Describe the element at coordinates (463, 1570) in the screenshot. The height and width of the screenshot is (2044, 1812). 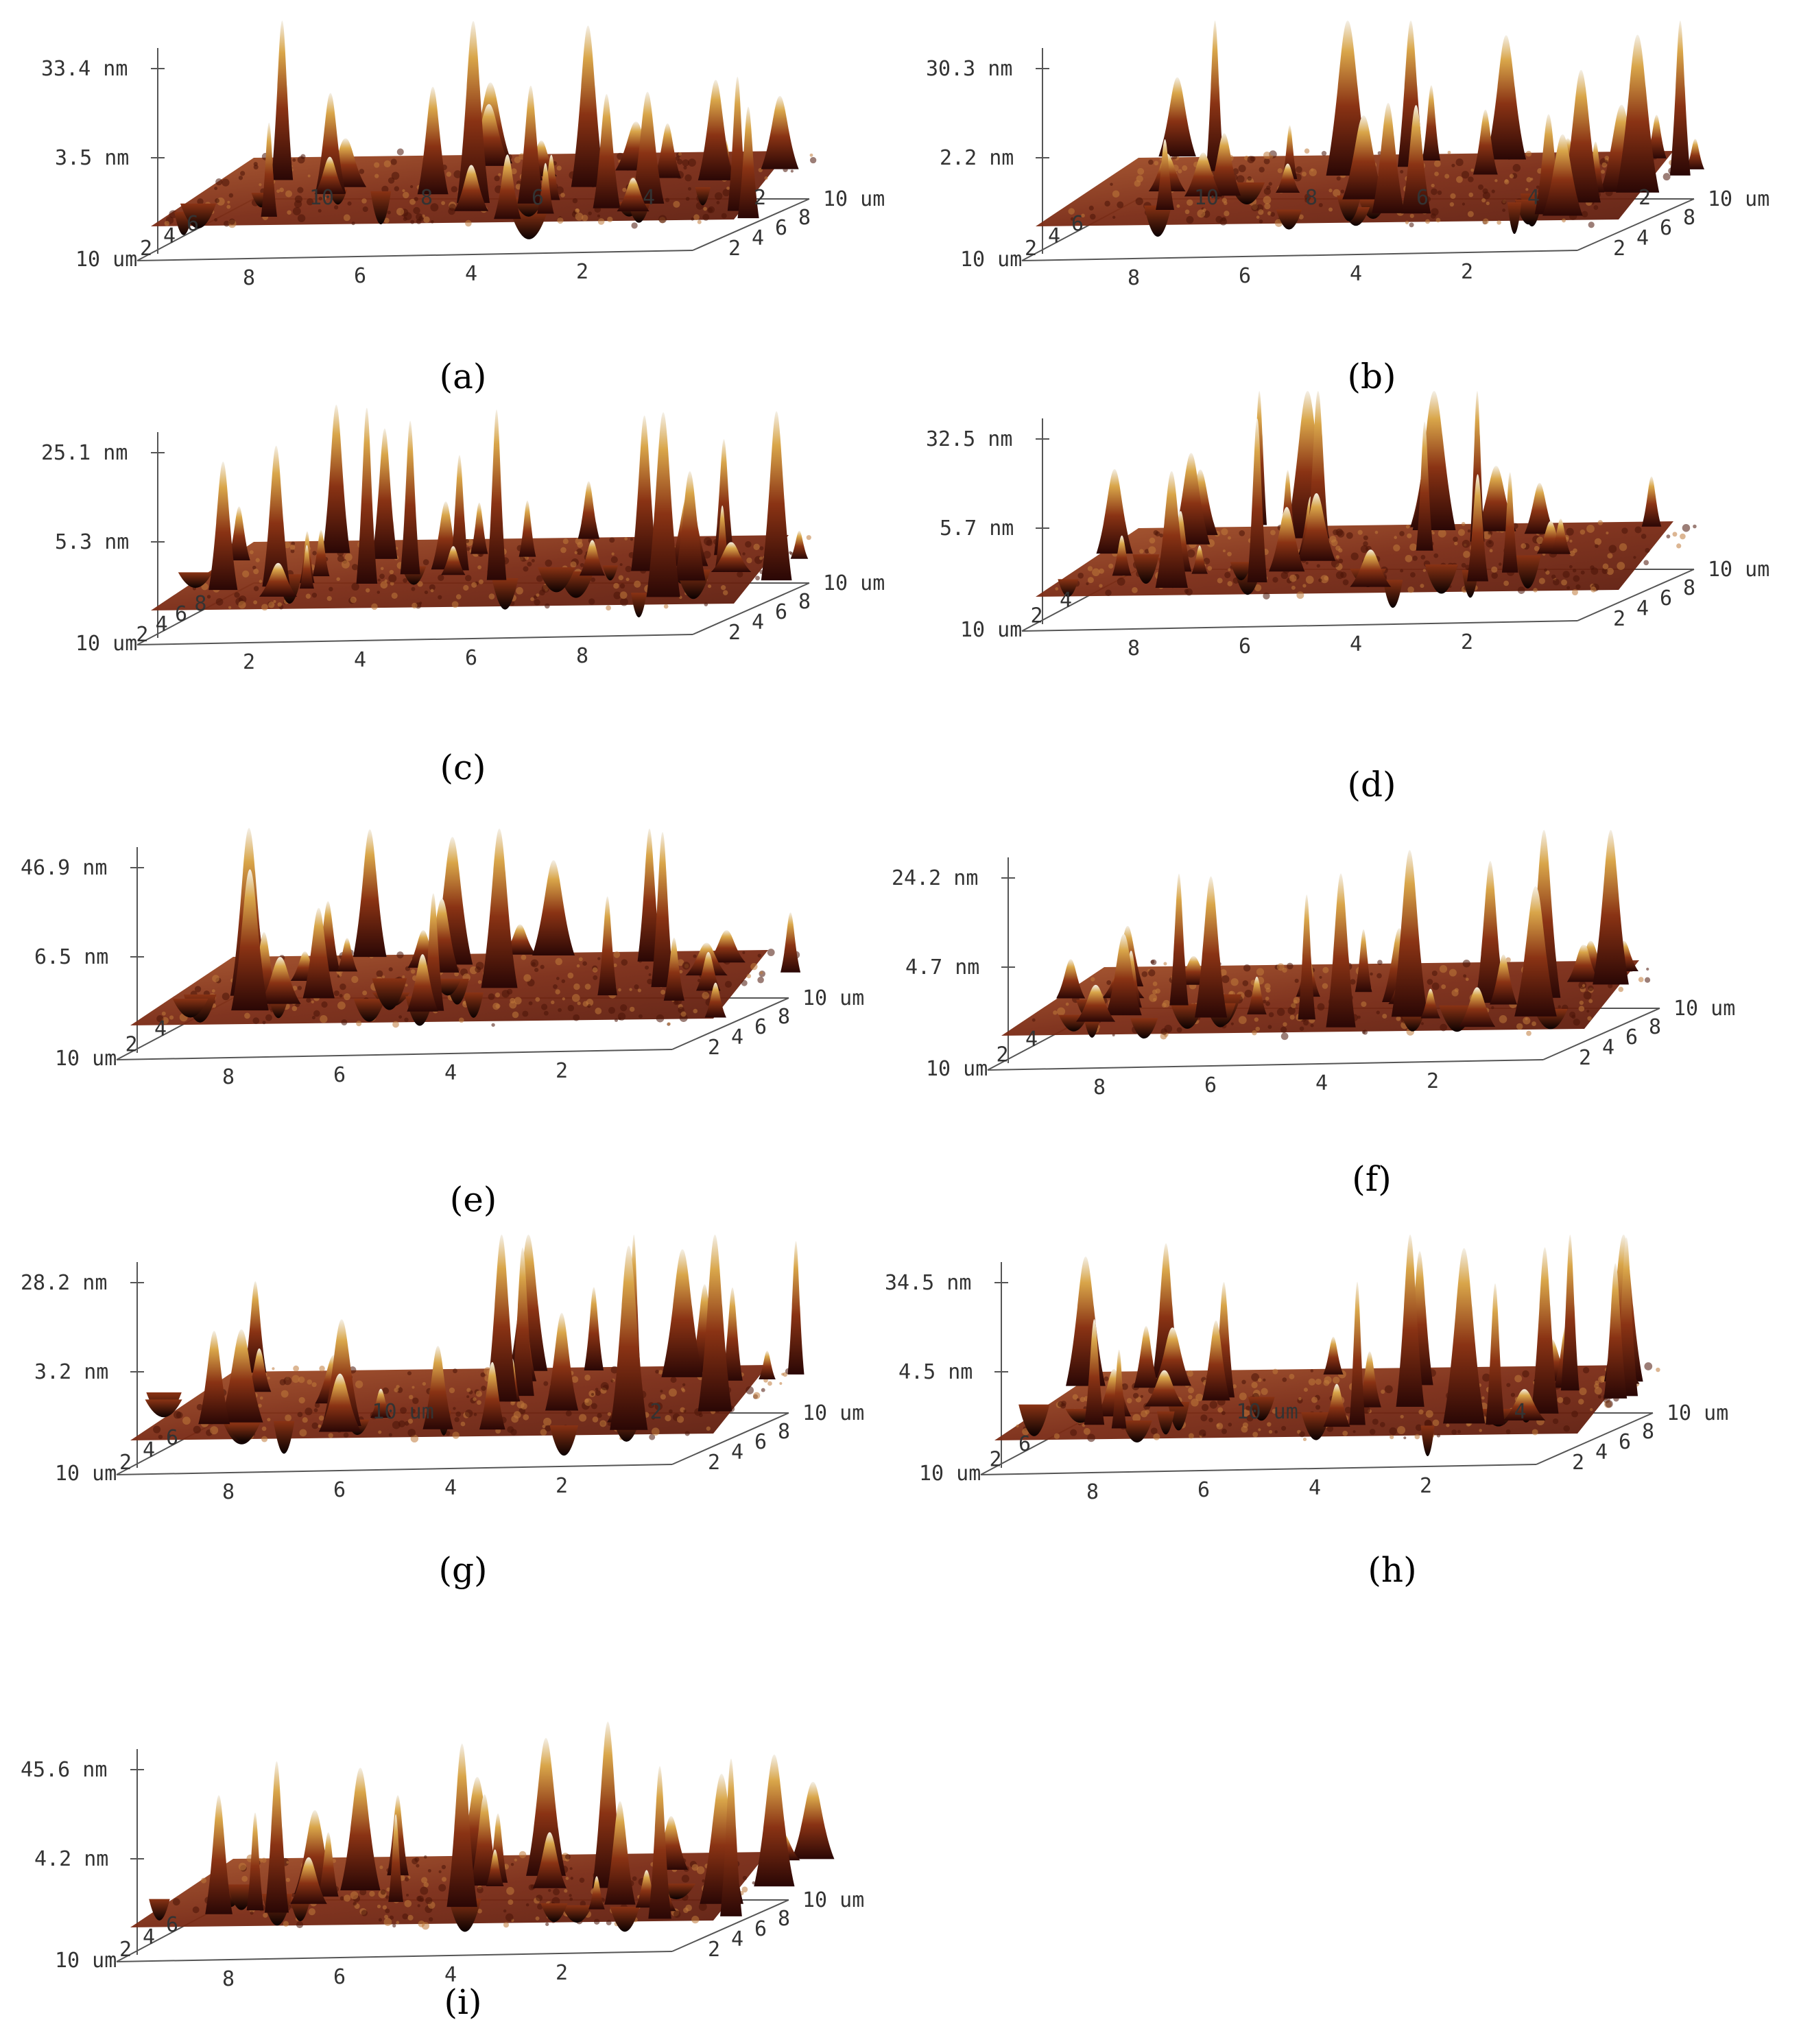
I see `caption-g: (g)` at that location.